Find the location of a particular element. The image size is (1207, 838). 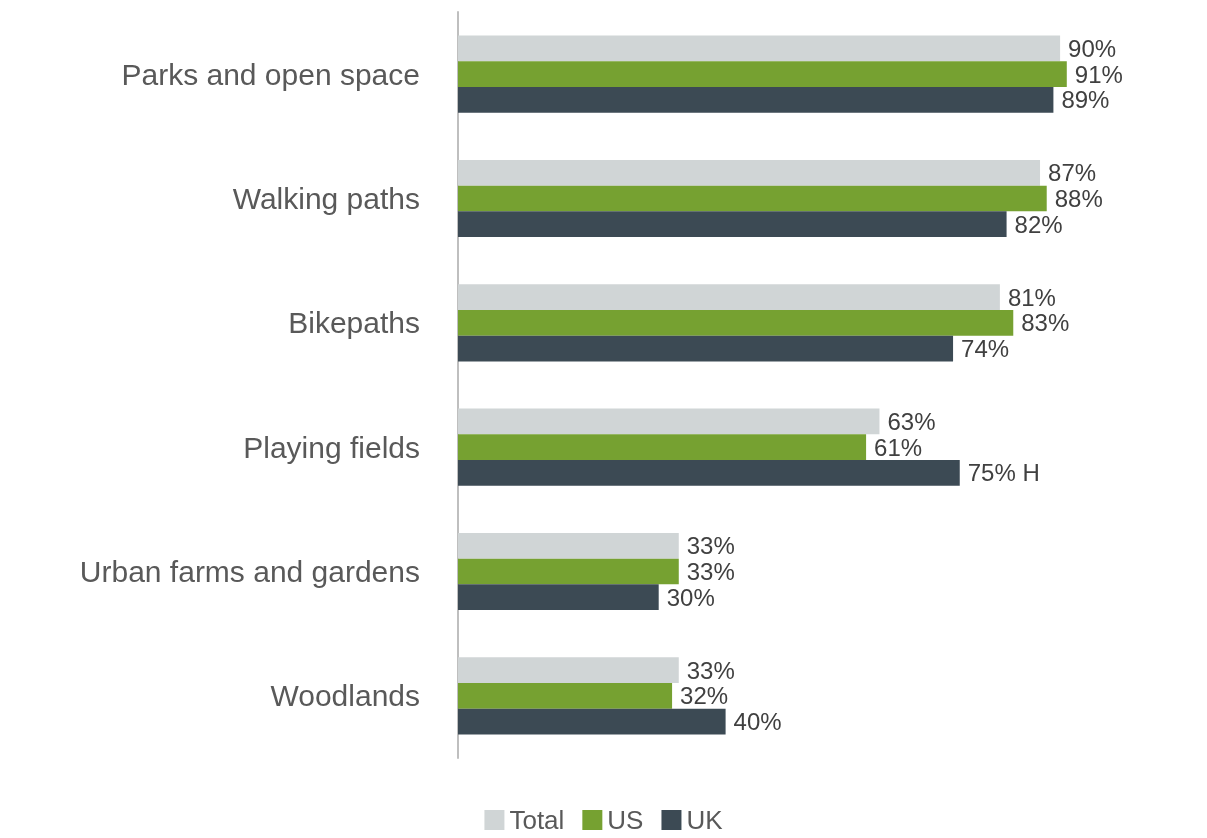

data-label: 89% is located at coordinates (1085, 100).